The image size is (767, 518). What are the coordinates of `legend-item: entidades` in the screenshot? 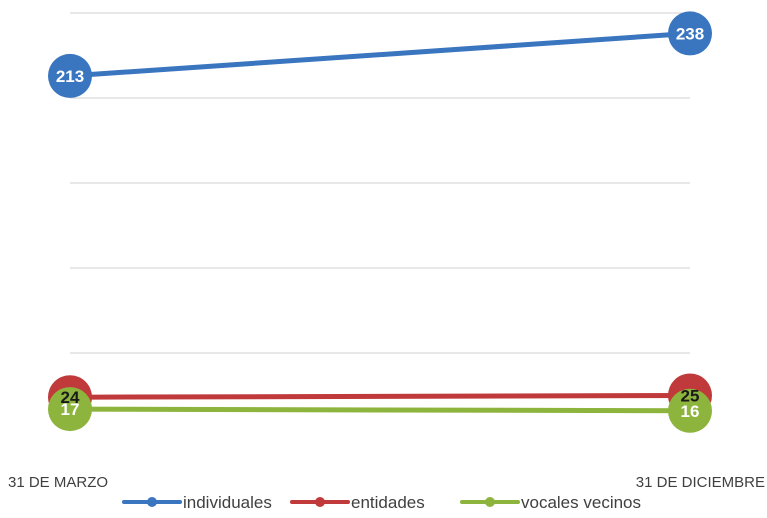 It's located at (357, 502).